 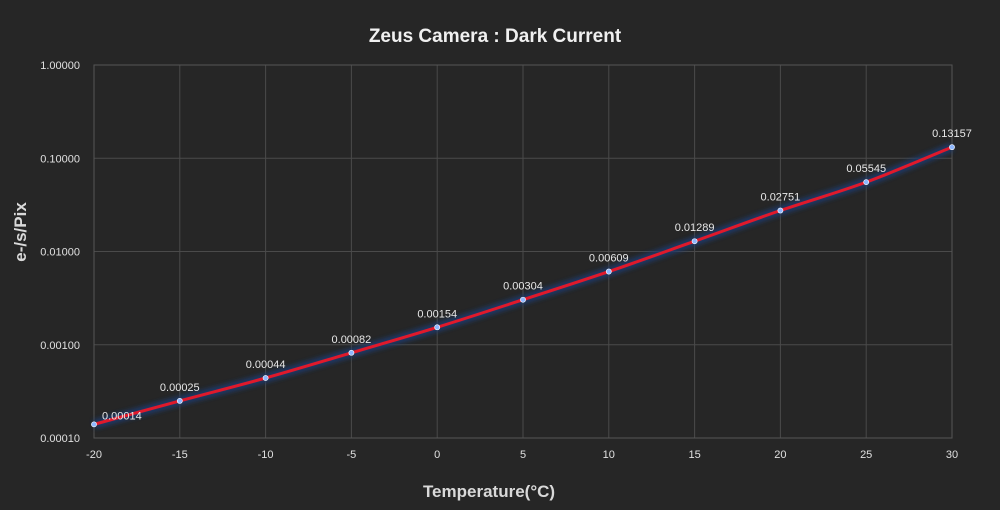 I want to click on data-label: 0.05545, so click(x=866, y=169).